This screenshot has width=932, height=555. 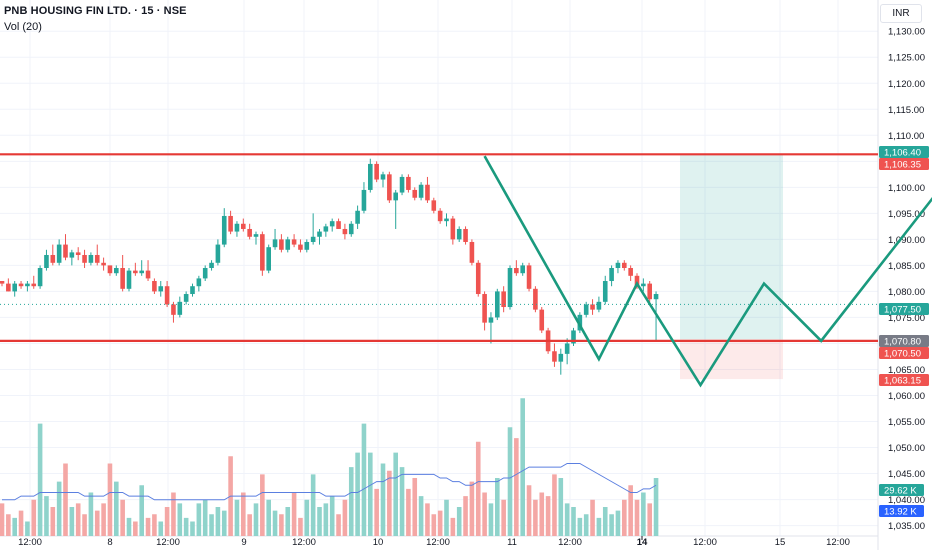 What do you see at coordinates (109, 542) in the screenshot?
I see `x-tick-label: 8` at bounding box center [109, 542].